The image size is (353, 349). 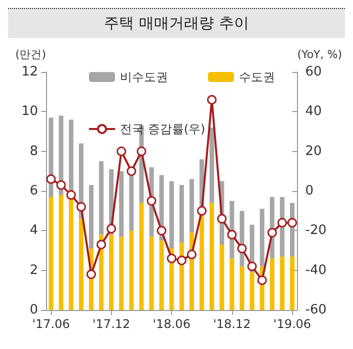 I want to click on x-tick-label: '19.06, so click(x=292, y=324).